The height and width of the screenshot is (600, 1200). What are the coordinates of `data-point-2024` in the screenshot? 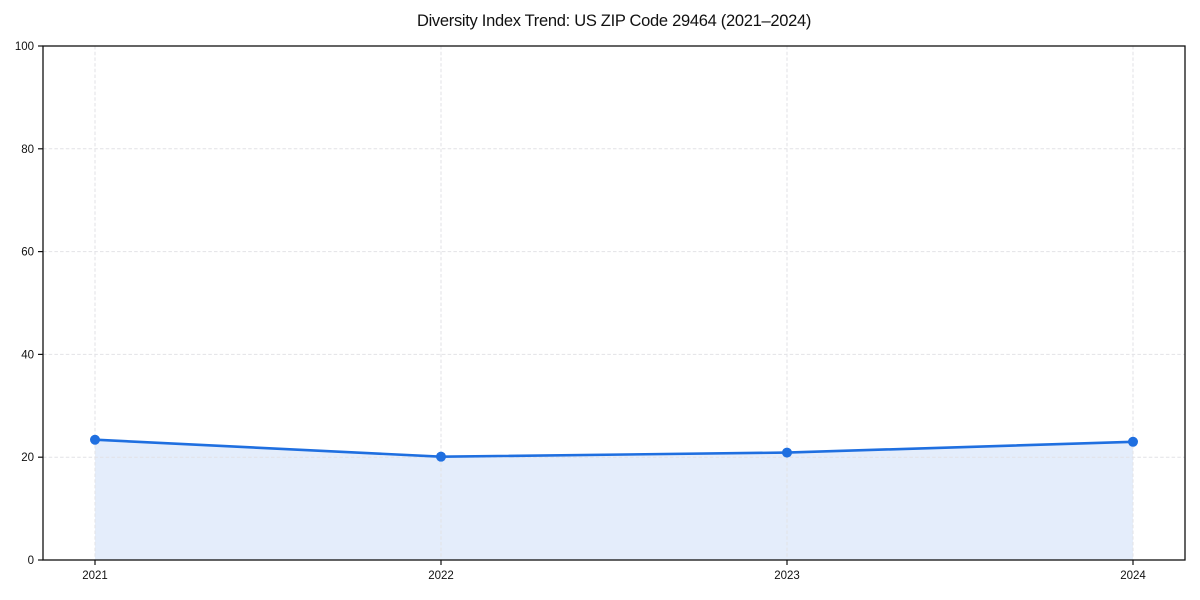 It's located at (1133, 441).